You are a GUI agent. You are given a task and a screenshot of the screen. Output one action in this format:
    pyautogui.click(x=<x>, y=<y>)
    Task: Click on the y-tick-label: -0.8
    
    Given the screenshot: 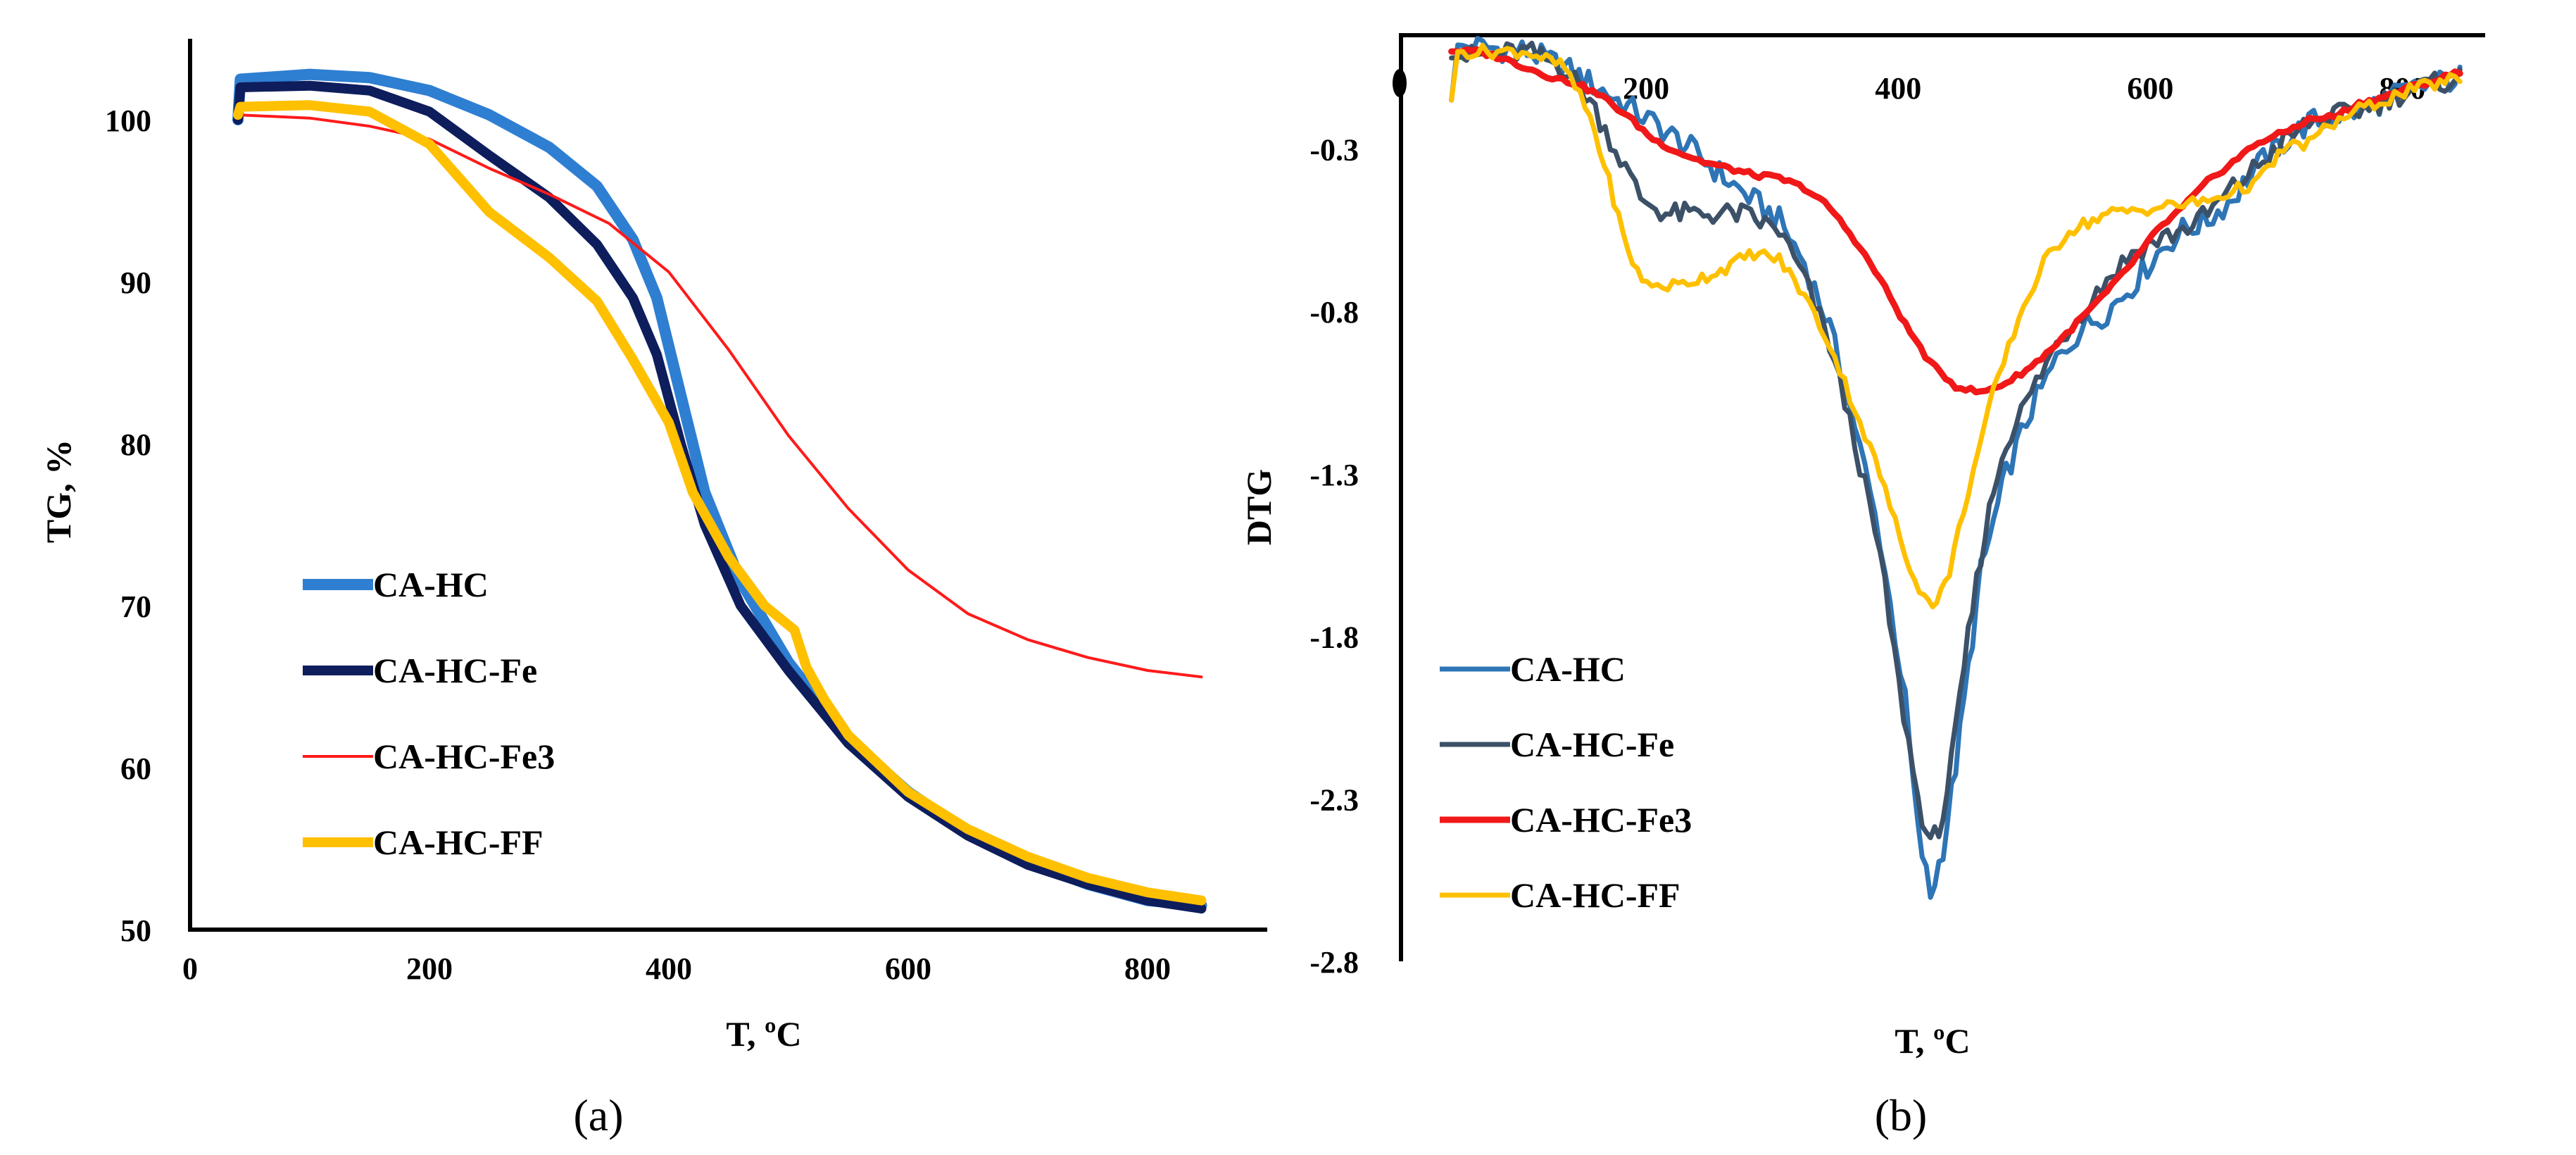 What is the action you would take?
    pyautogui.click(x=1334, y=312)
    